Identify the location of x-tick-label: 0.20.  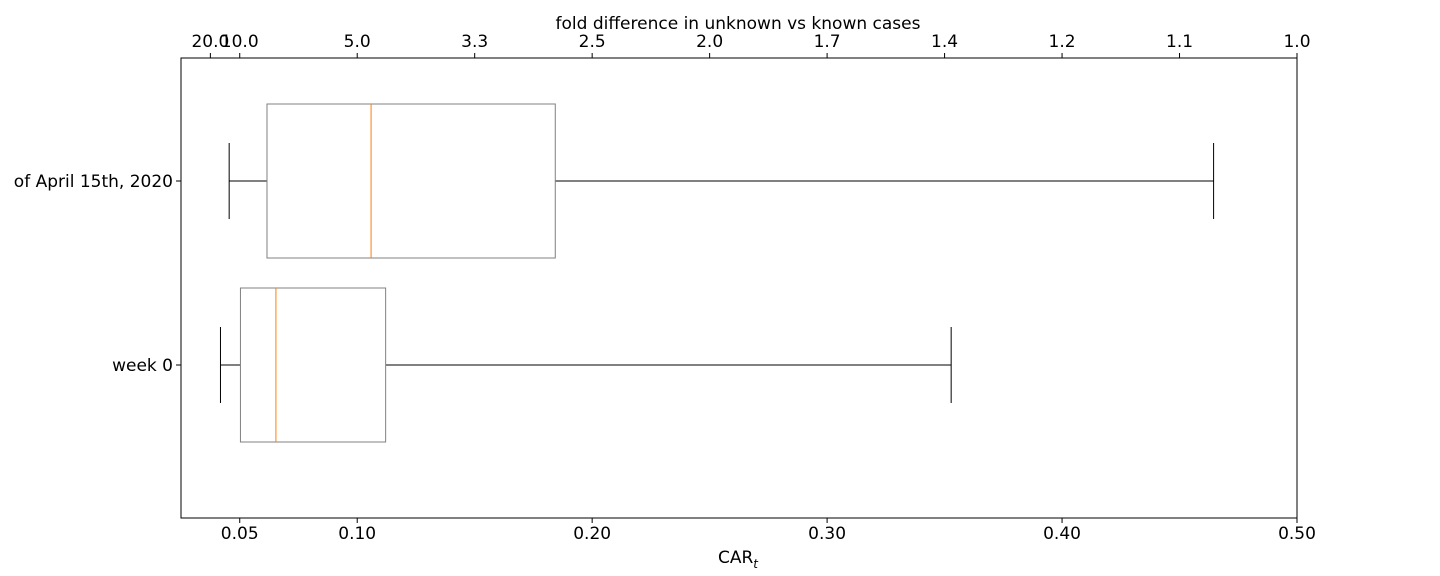
(592, 534).